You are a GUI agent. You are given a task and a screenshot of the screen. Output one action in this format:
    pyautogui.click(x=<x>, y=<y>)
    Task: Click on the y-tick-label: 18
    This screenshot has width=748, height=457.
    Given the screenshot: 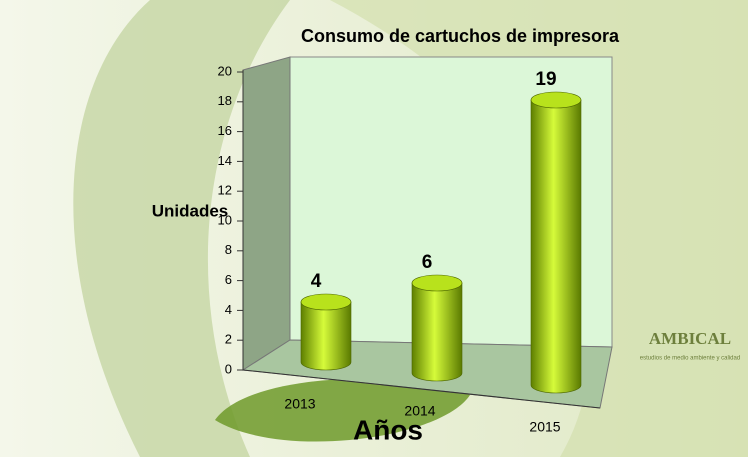 What is the action you would take?
    pyautogui.click(x=225, y=100)
    